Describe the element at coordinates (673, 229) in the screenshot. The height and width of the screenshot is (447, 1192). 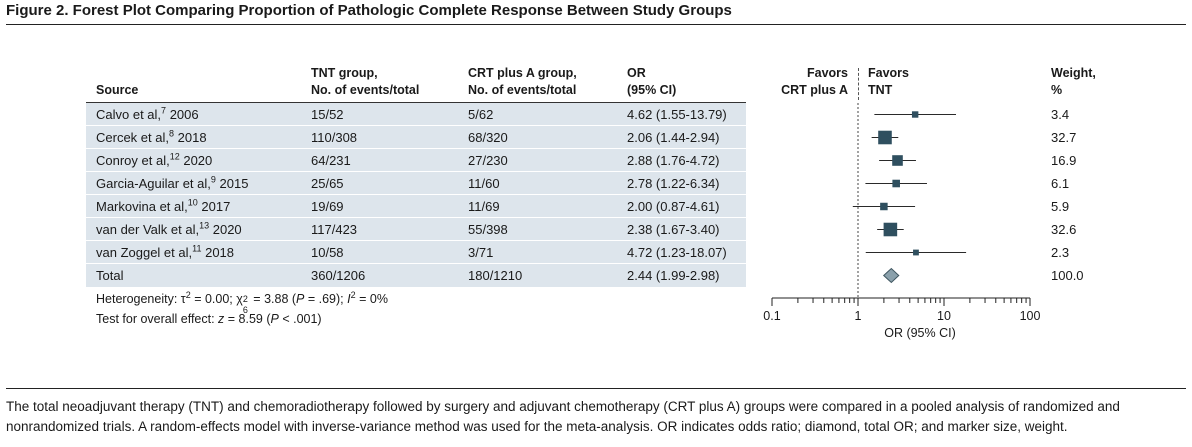
I see `or-cell: 2.38 (1.67-3.40)` at that location.